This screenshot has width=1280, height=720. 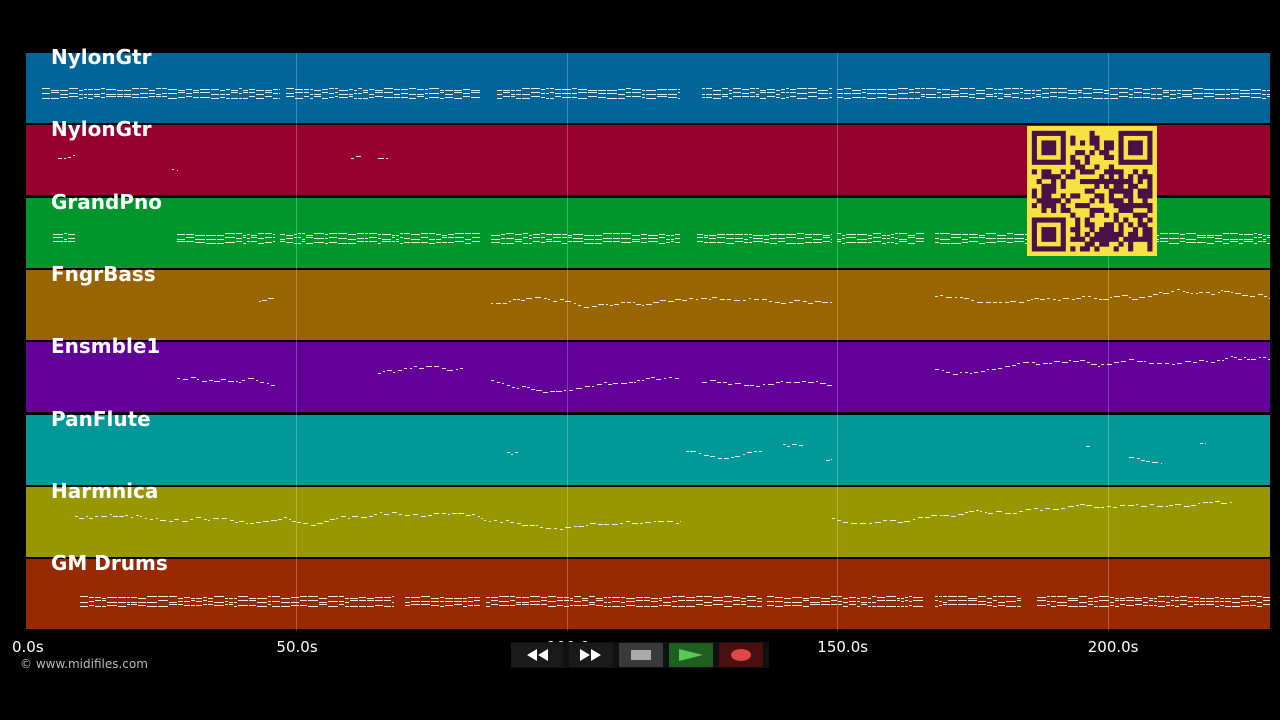 I want to click on track-lane: Ensmble1, so click(x=648, y=373).